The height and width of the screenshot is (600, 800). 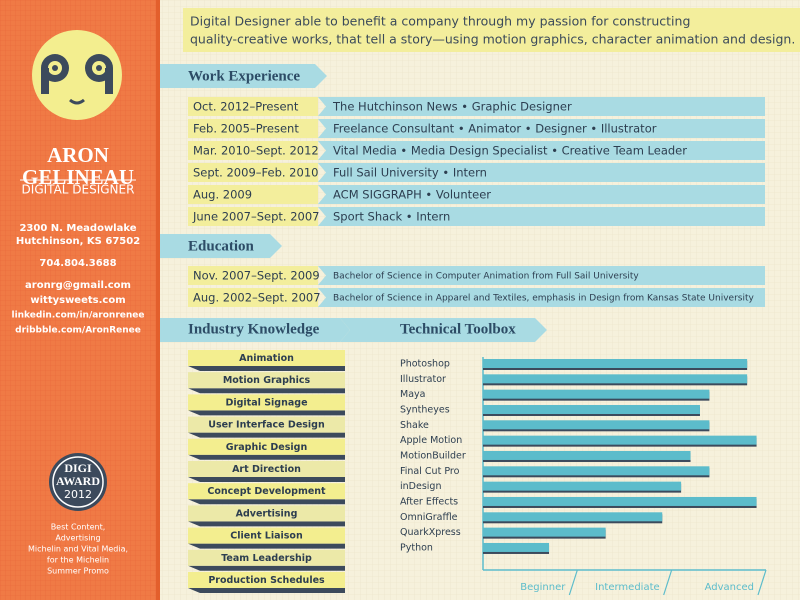 What do you see at coordinates (78, 155) in the screenshot?
I see `name: ARON` at bounding box center [78, 155].